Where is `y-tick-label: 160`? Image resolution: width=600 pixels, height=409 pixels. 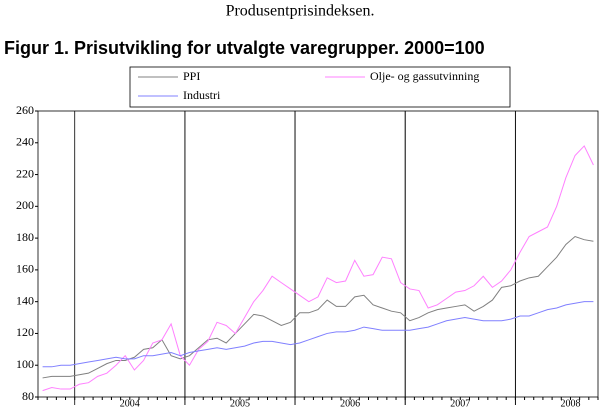
y-tick-label: 160 is located at coordinates (25, 269).